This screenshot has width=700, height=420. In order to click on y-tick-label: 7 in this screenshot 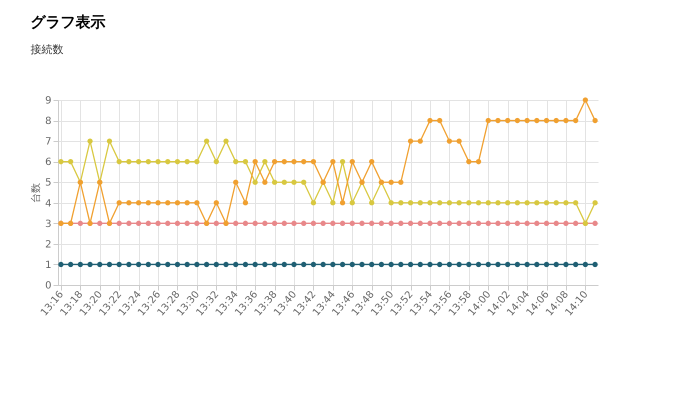, I will do `click(48, 142)`.